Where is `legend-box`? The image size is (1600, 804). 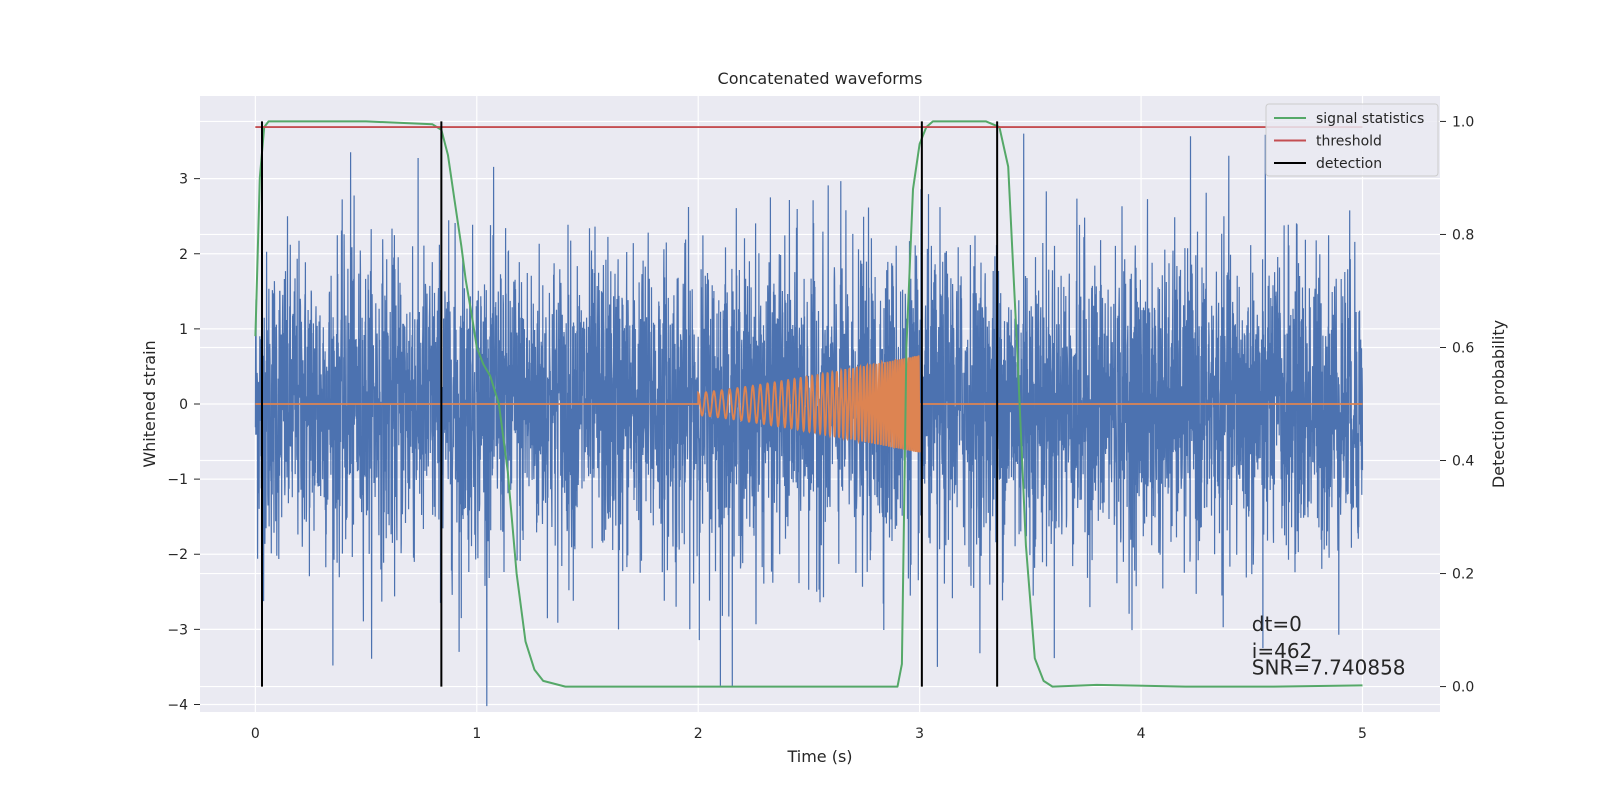
legend-box is located at coordinates (1352, 140).